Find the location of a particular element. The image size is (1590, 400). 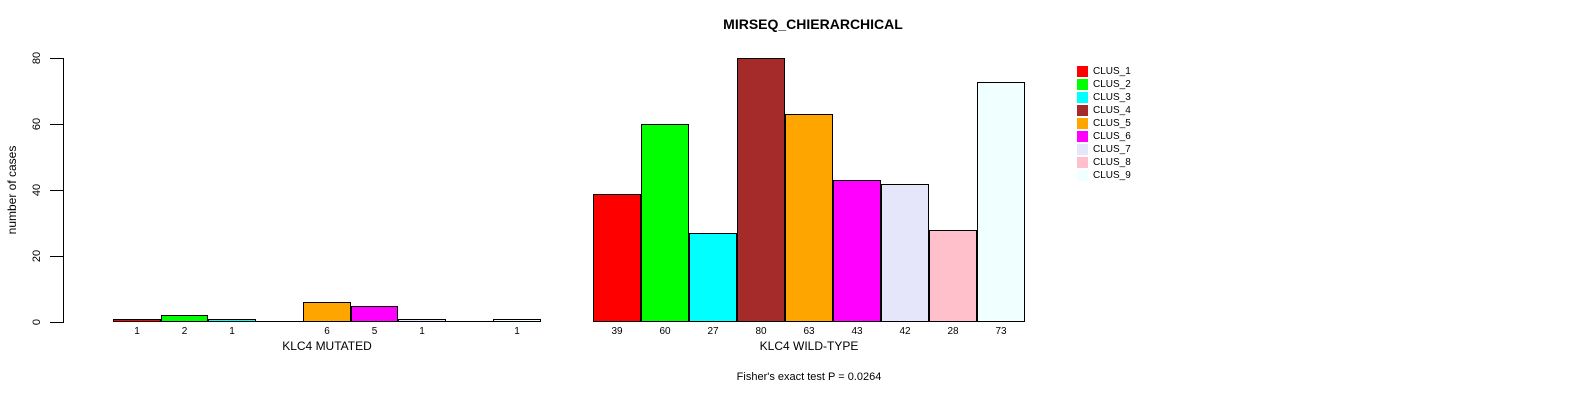

bar-value-label: 28 is located at coordinates (953, 331).